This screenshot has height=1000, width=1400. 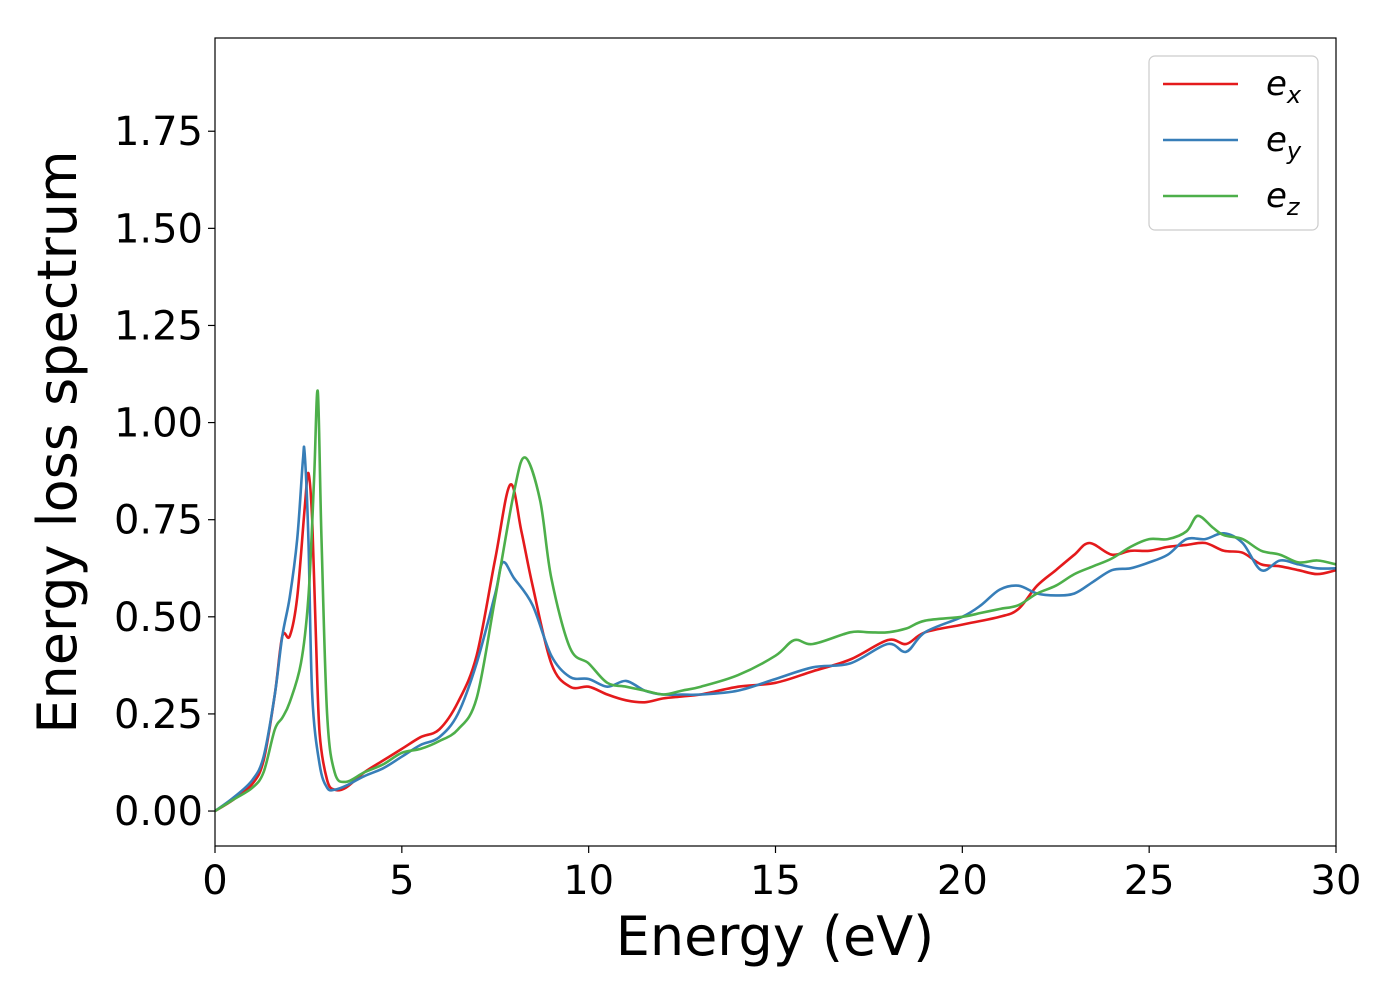 I want to click on x-axis-title: Energy (eV), so click(x=775, y=936).